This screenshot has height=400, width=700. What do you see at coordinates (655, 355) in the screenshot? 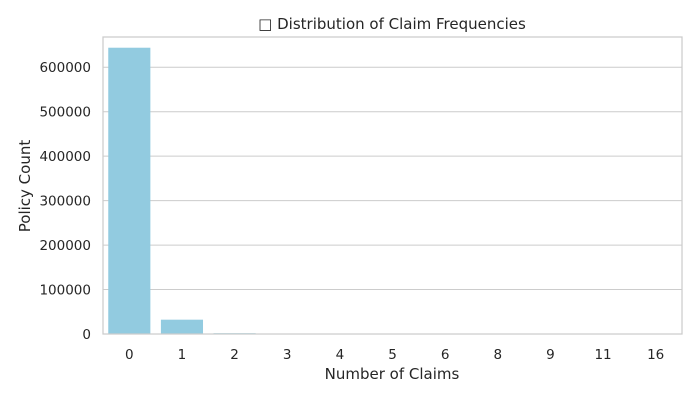
I see `x-tick-label: 16` at bounding box center [655, 355].